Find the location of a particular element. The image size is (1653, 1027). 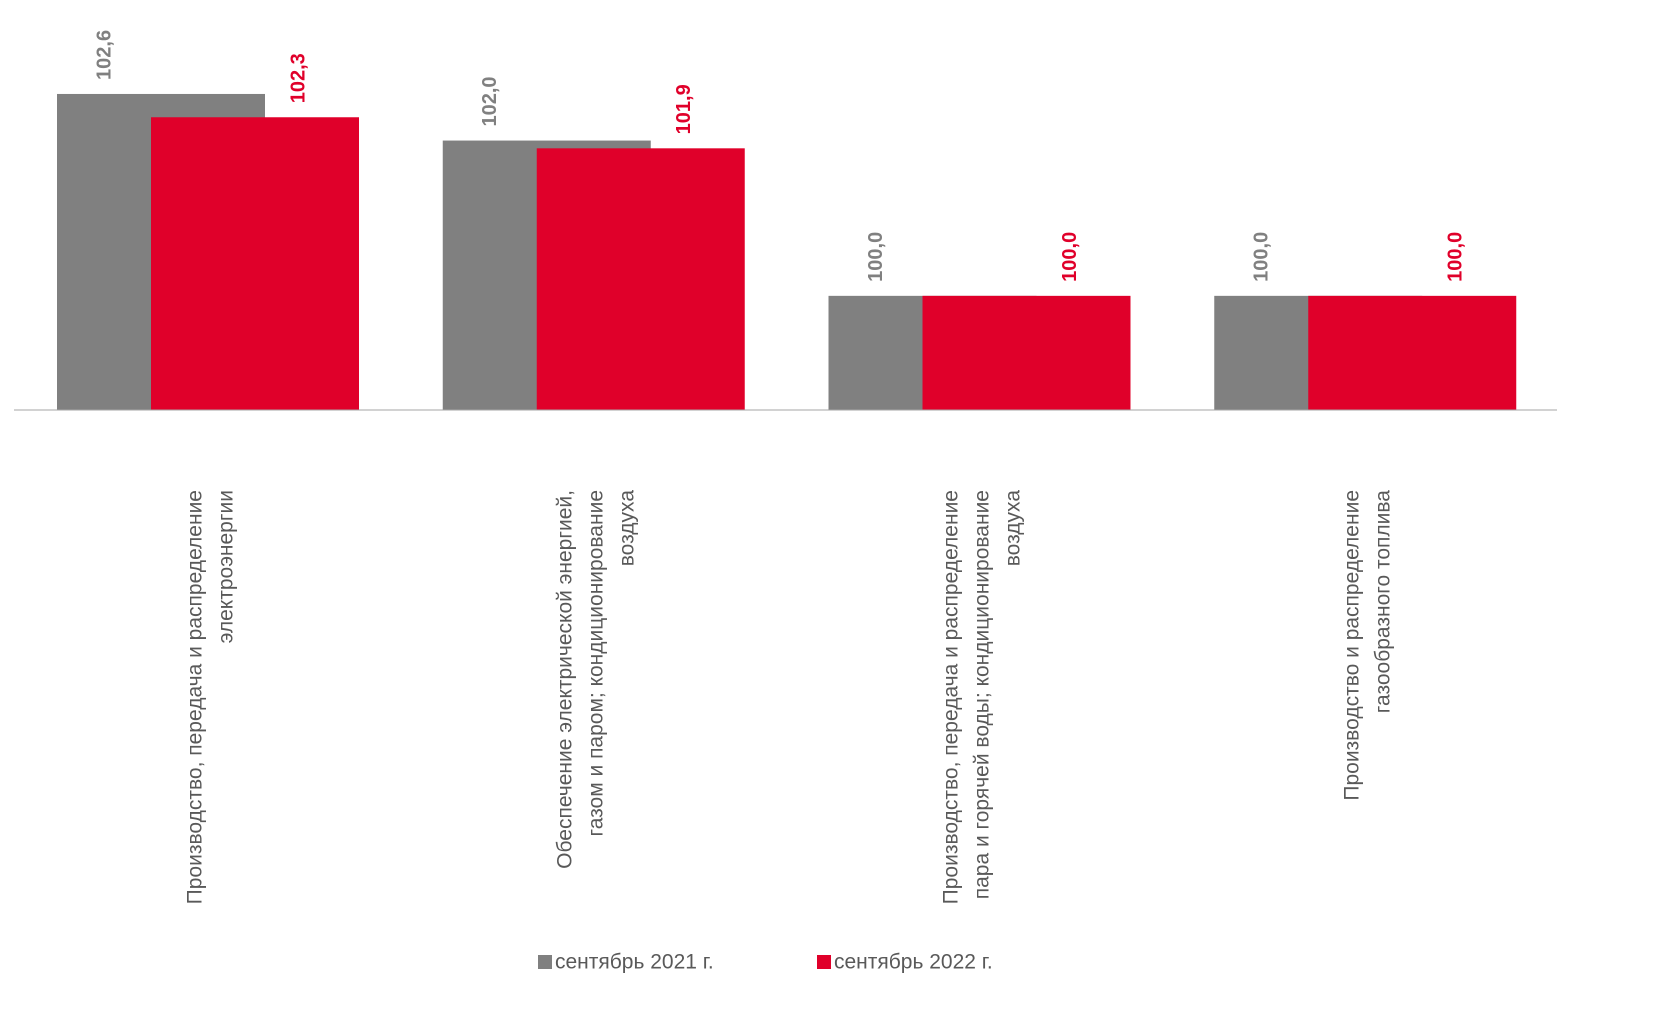

label-line: Обеспечение электрической энергией, is located at coordinates (564, 679).